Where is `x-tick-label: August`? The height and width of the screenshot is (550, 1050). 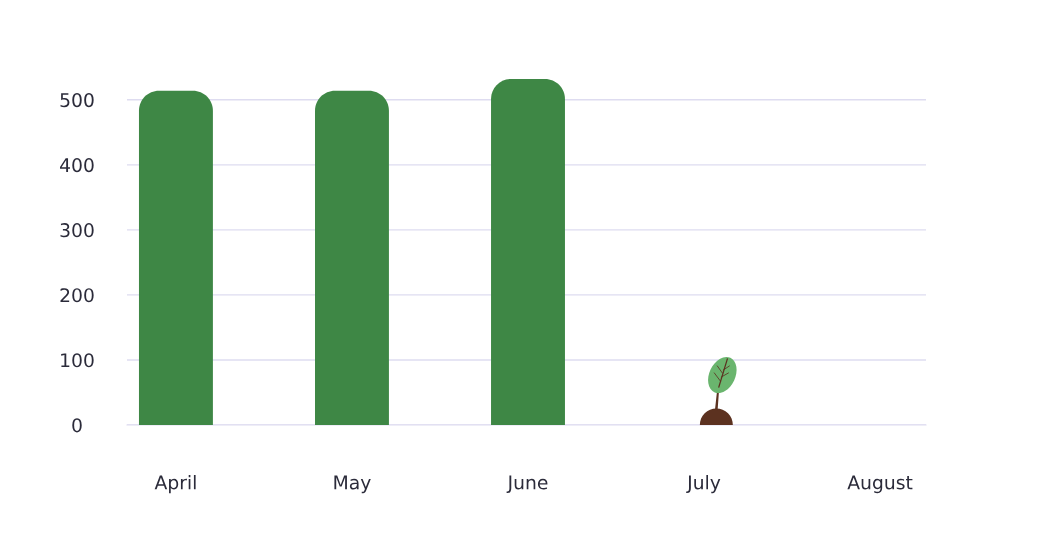
x-tick-label: August is located at coordinates (880, 484).